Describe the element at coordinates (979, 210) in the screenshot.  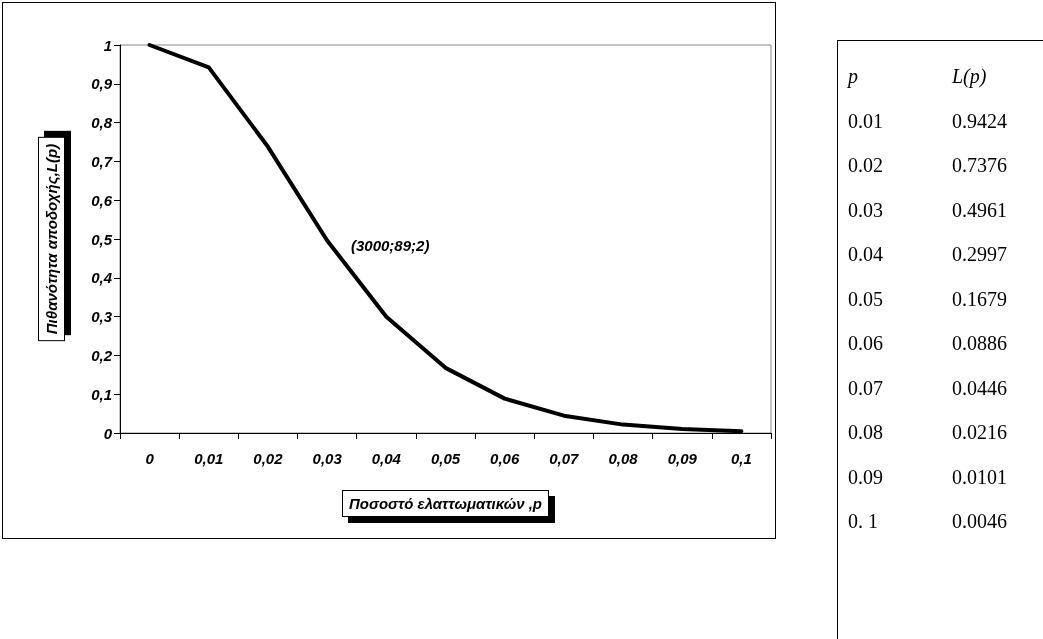
I see `text: 0.4961` at that location.